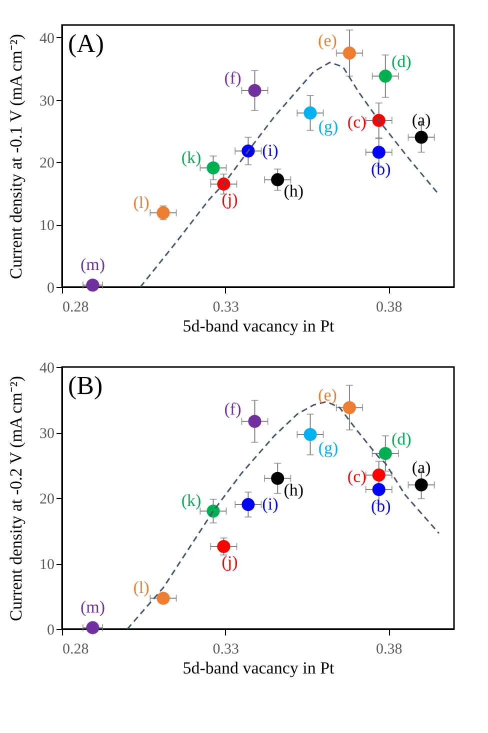 This screenshot has height=733, width=488. Describe the element at coordinates (86, 43) in the screenshot. I see `chart-title: (A)` at that location.